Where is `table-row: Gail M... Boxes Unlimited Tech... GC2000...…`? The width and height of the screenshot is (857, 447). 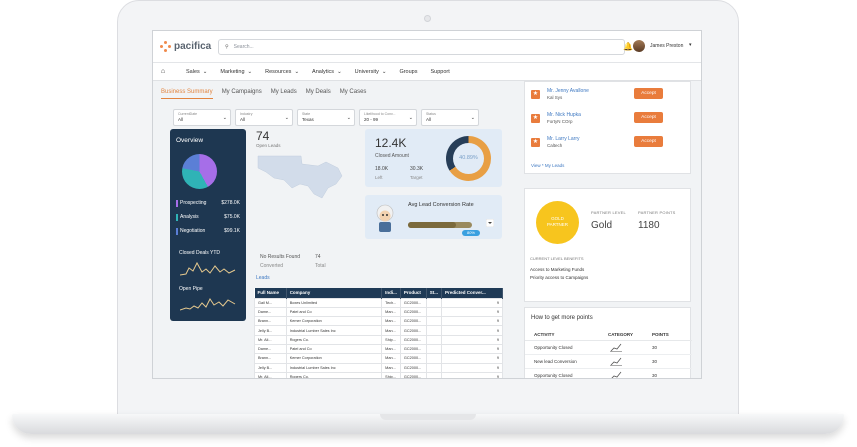
table-row: Gail M... Boxes Unlimited Tech... GC2000...… is located at coordinates (378, 302).